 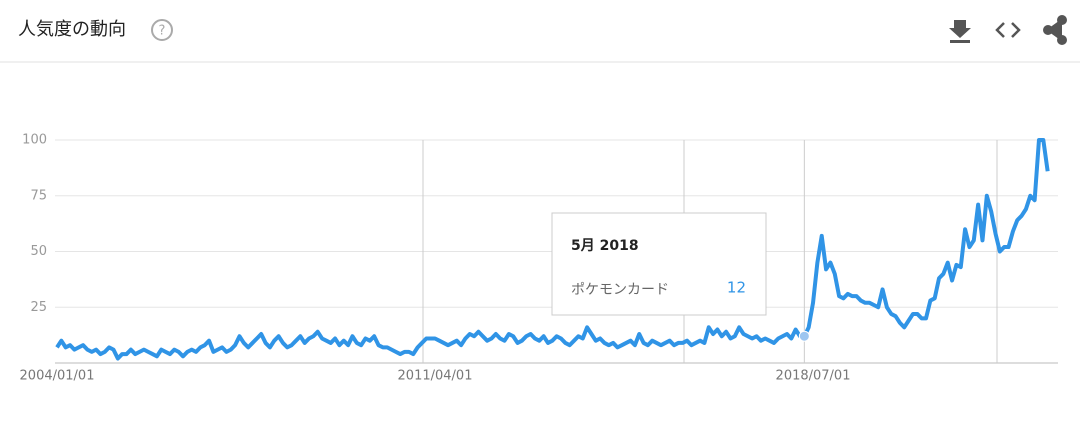 What do you see at coordinates (736, 288) in the screenshot?
I see `tooltip-value: 12` at bounding box center [736, 288].